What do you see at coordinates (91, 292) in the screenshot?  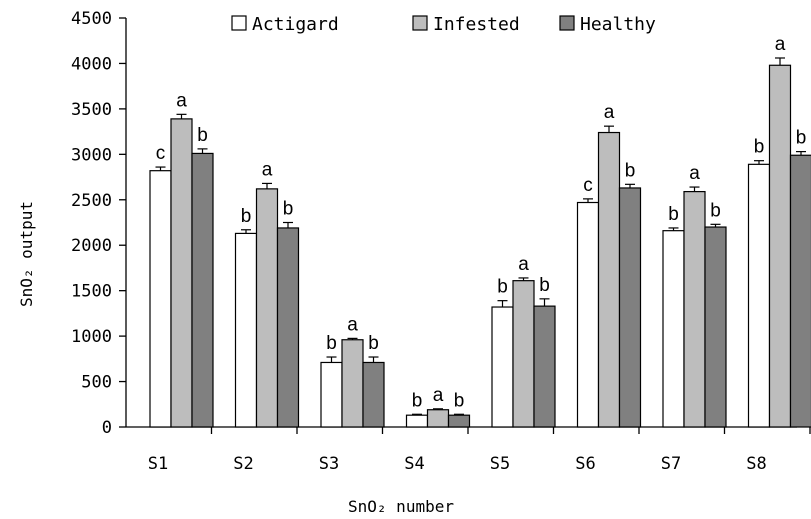 I see `y-tick-label: 1500` at bounding box center [91, 292].